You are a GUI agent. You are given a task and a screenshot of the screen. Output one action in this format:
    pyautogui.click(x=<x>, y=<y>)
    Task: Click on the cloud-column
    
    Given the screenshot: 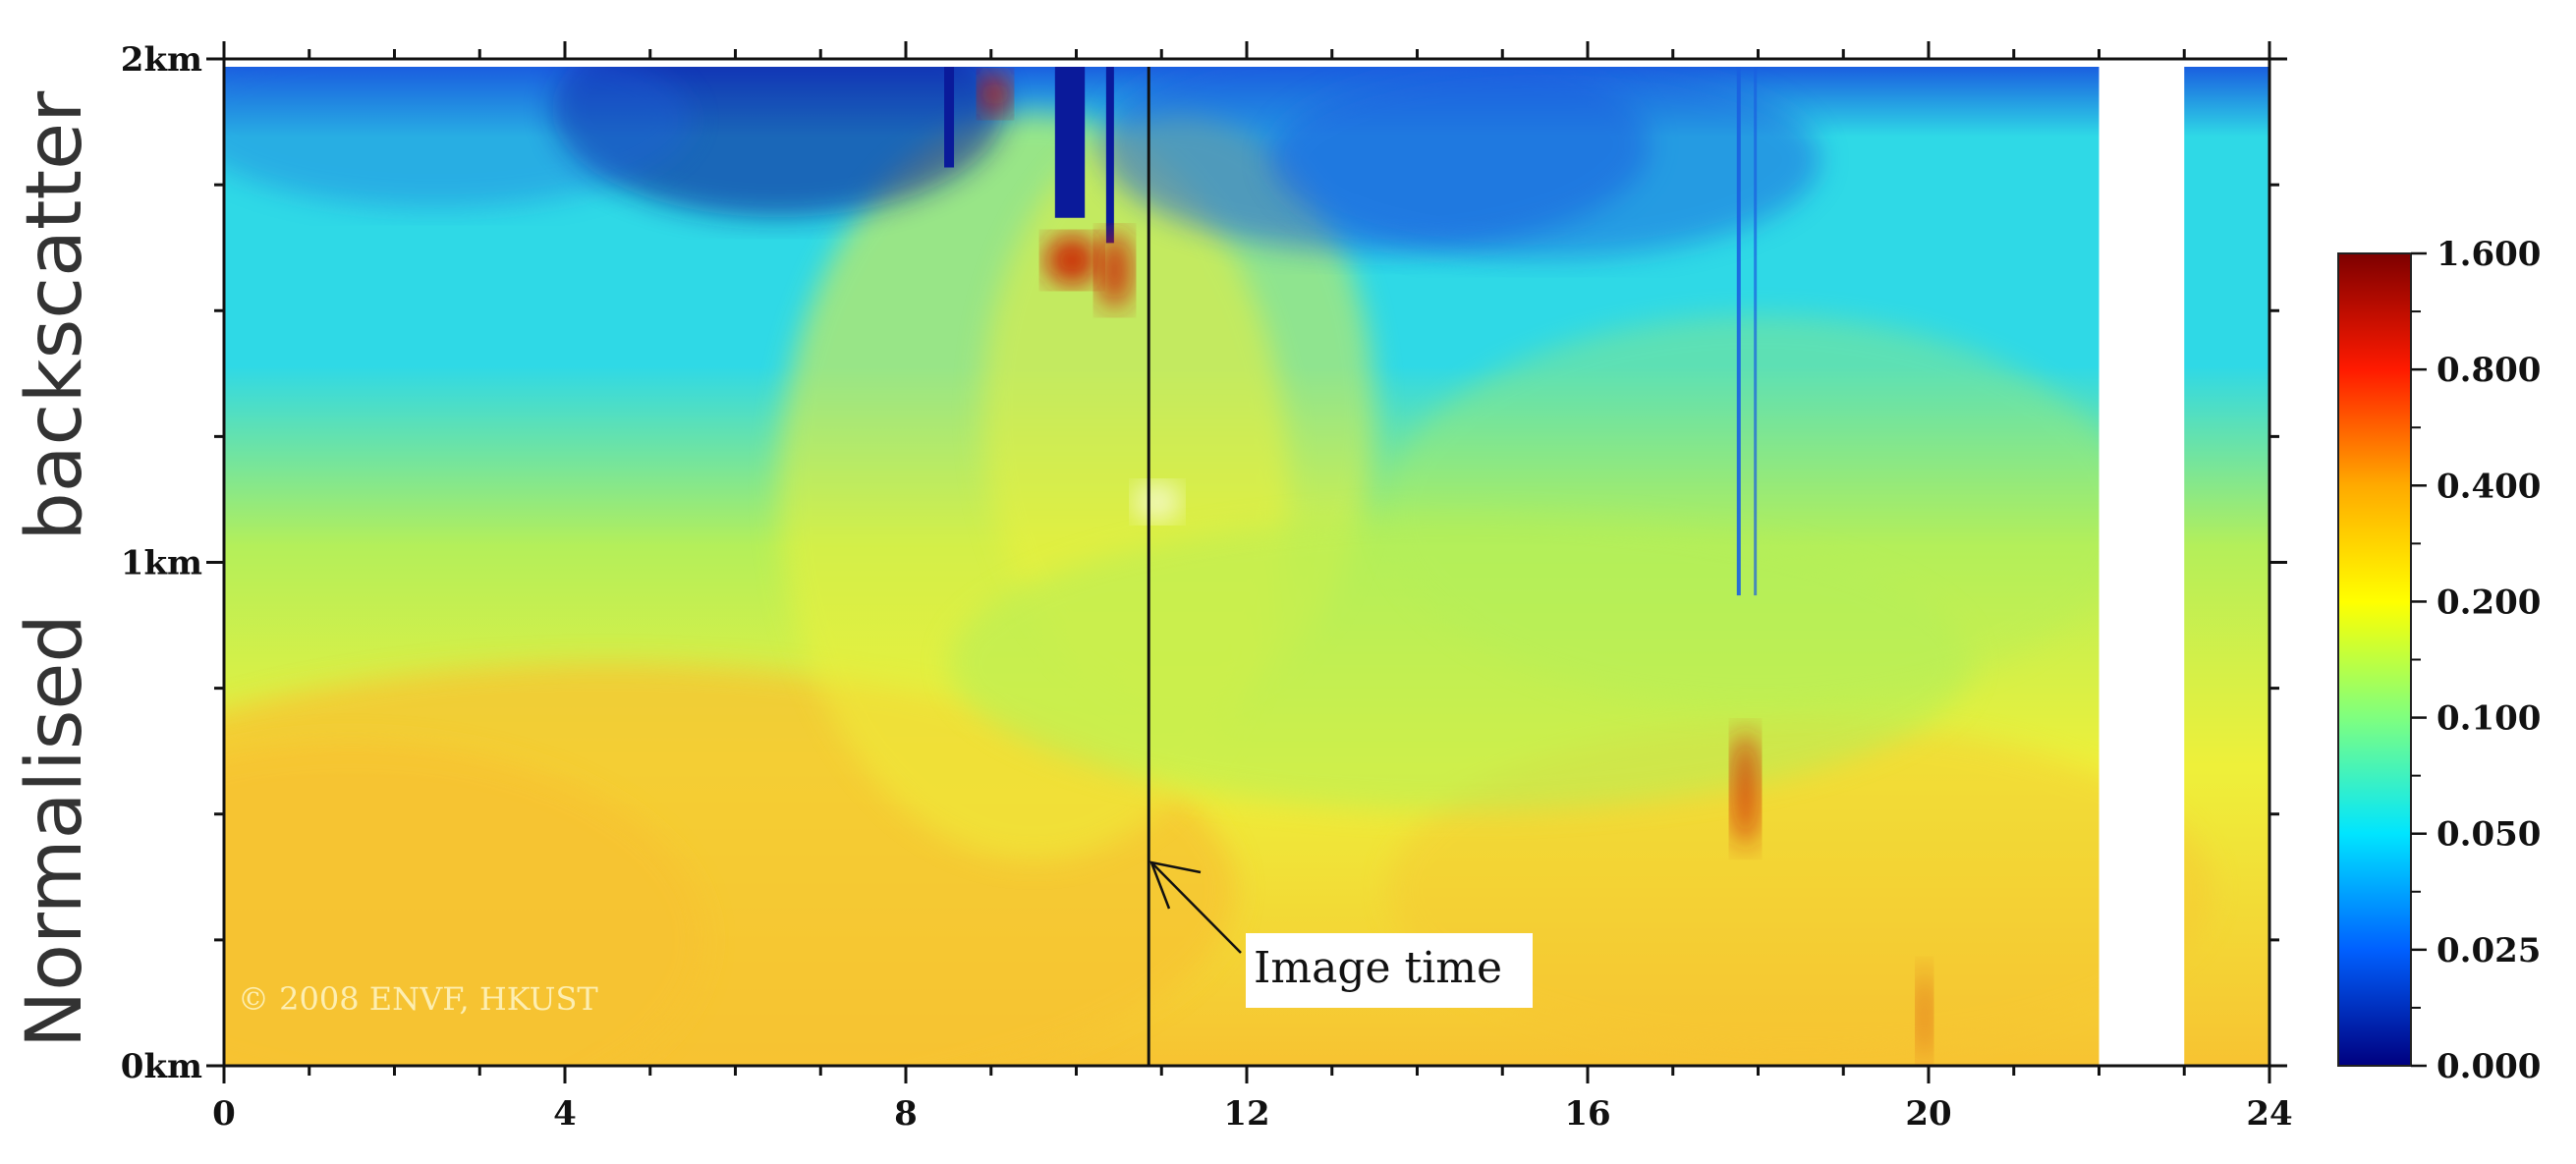 What is the action you would take?
    pyautogui.click(x=1070, y=142)
    